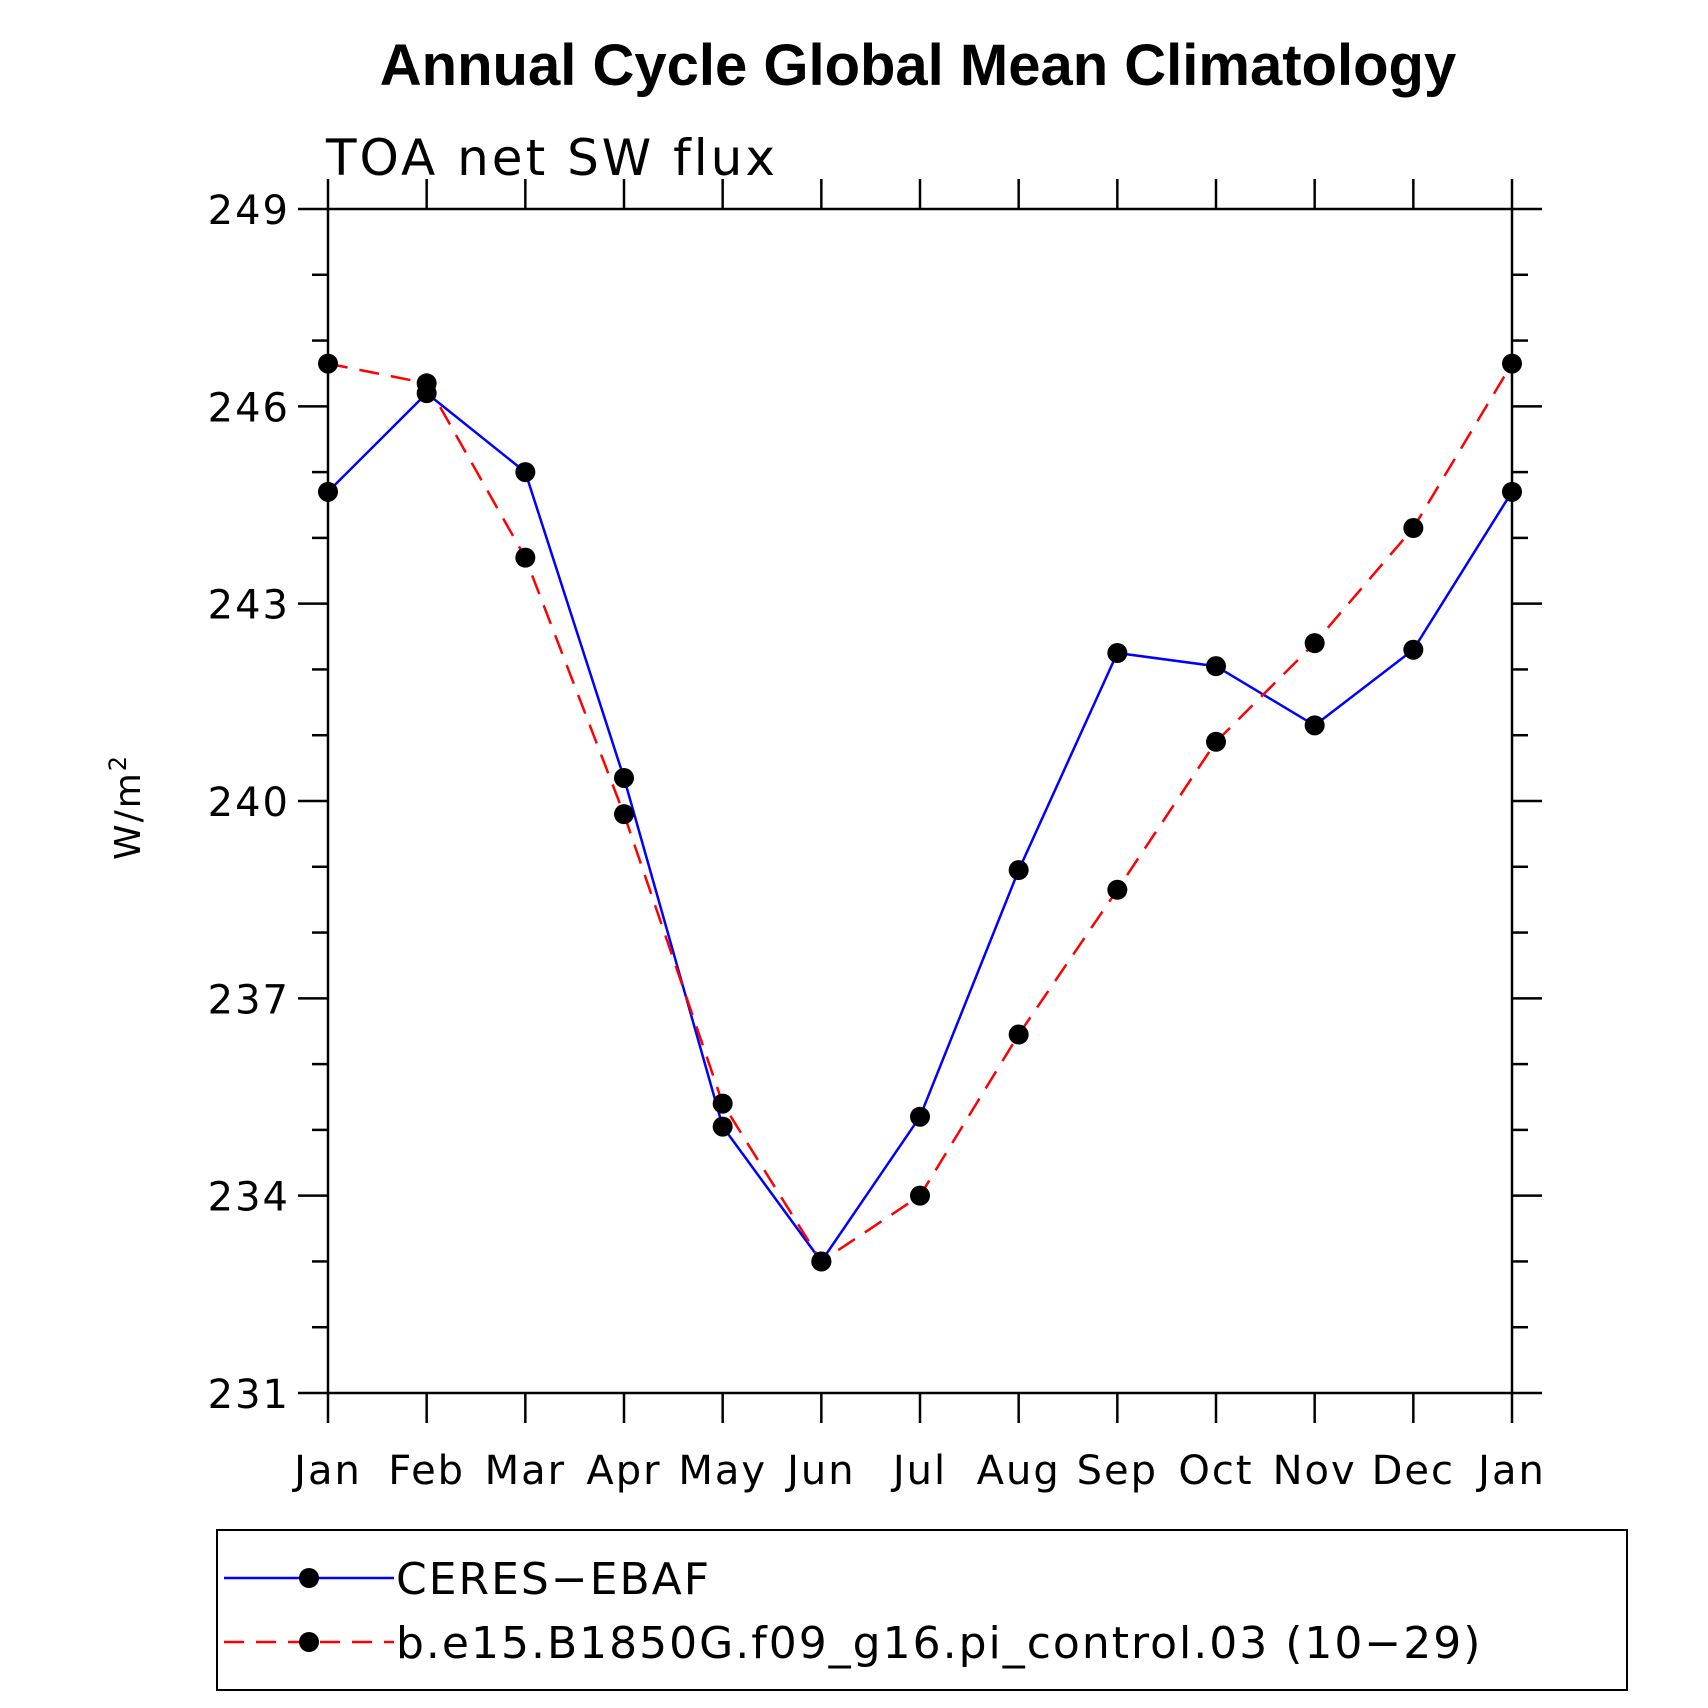 The image size is (1708, 1708). I want to click on y-tick-label: 237, so click(249, 1000).